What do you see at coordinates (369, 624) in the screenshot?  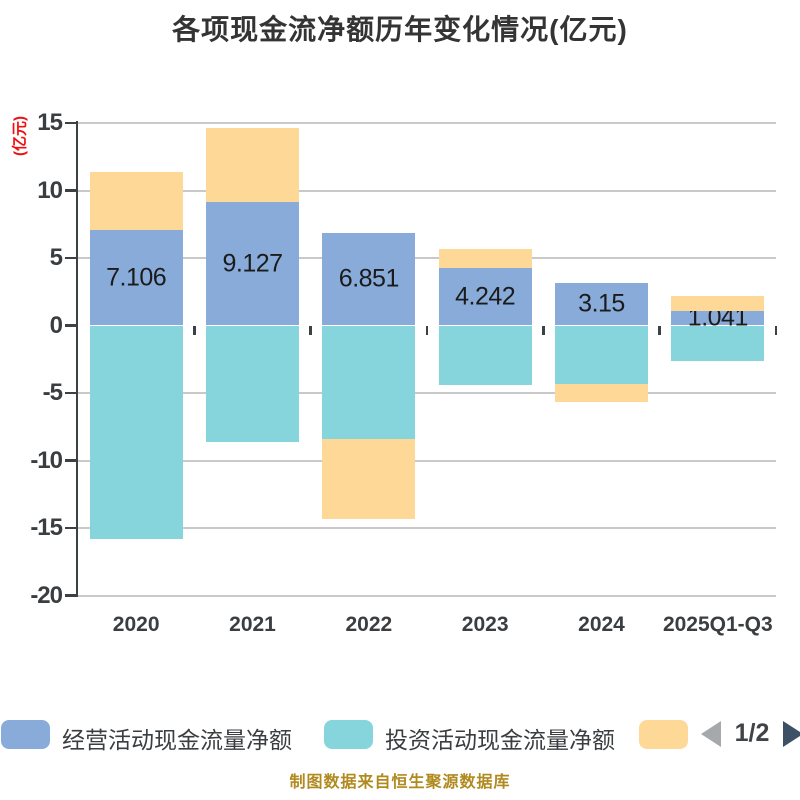 I see `x-axis-label-2022: 2022` at bounding box center [369, 624].